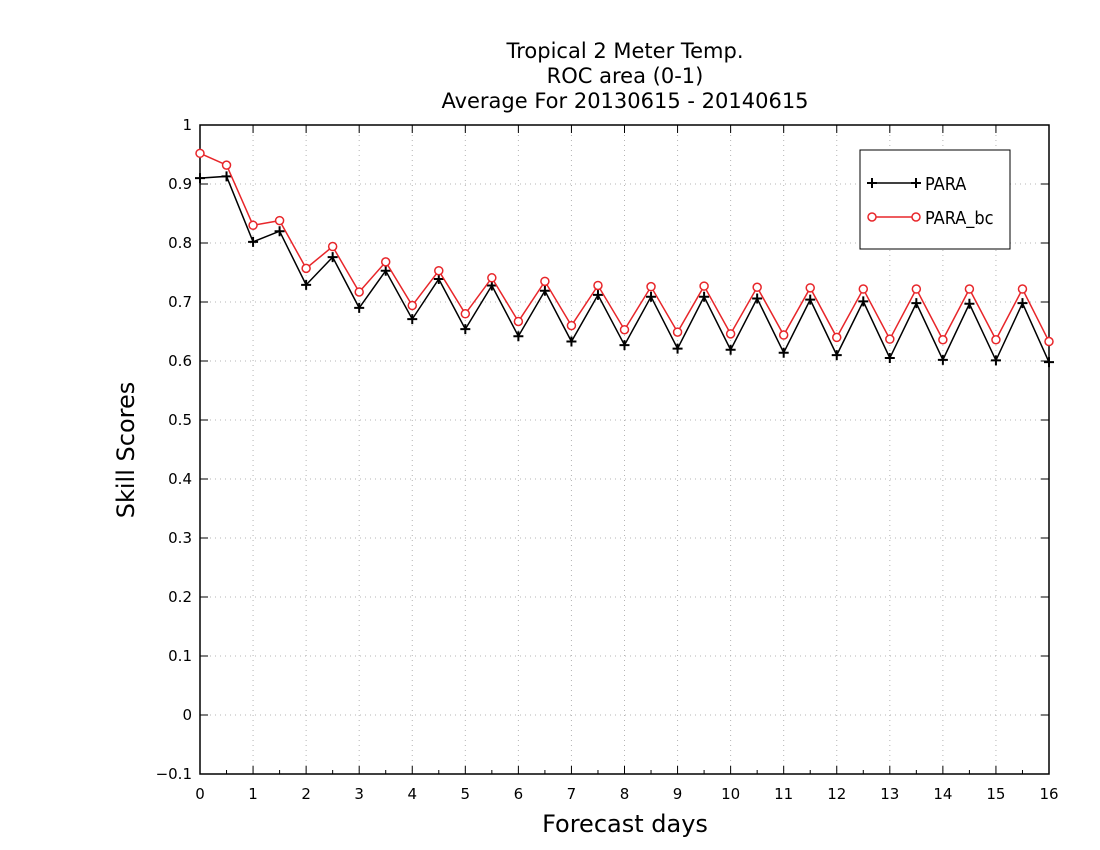 This screenshot has width=1100, height=850. Describe the element at coordinates (180, 243) in the screenshot. I see `y-tick-label: 0.8` at that location.